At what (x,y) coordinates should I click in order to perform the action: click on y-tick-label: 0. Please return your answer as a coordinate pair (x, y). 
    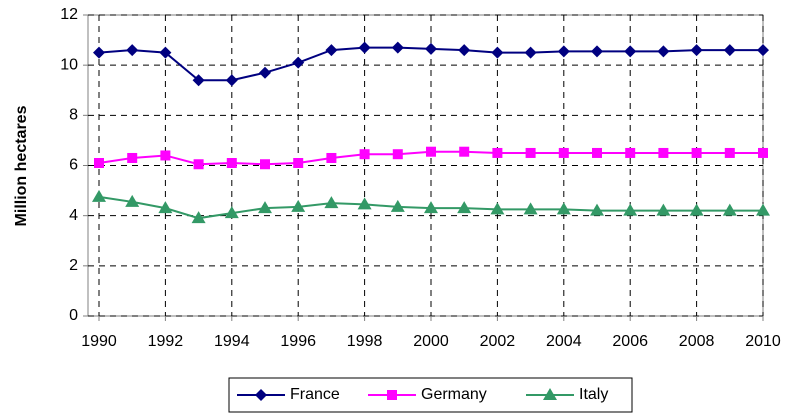
    Looking at the image, I should click on (73, 315).